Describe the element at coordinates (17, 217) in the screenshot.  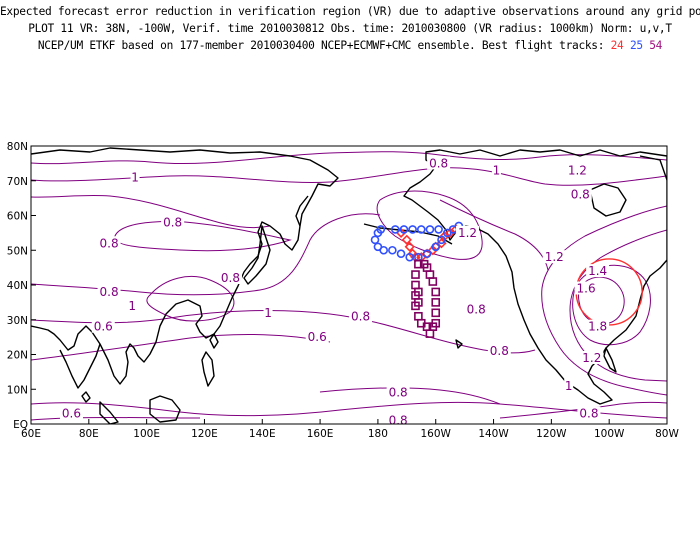
I see `y-tick-label: 60N` at that location.